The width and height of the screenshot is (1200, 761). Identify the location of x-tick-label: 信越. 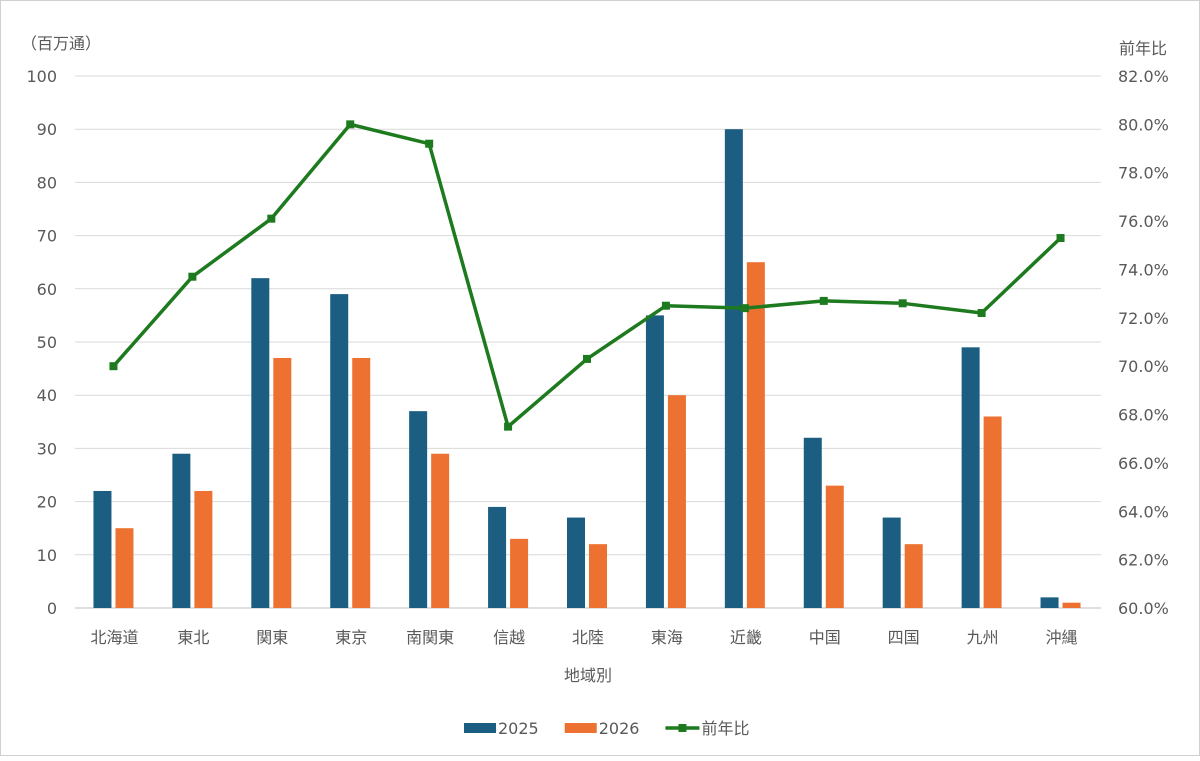
(509, 637).